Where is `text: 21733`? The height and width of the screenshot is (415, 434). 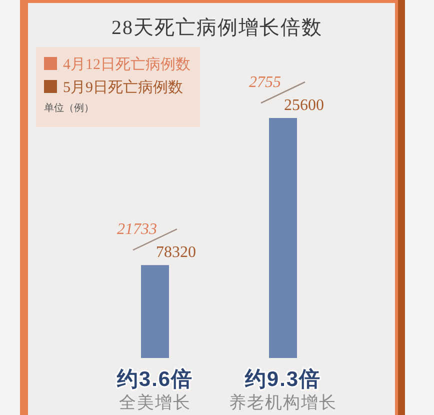
text: 21733 is located at coordinates (137, 229).